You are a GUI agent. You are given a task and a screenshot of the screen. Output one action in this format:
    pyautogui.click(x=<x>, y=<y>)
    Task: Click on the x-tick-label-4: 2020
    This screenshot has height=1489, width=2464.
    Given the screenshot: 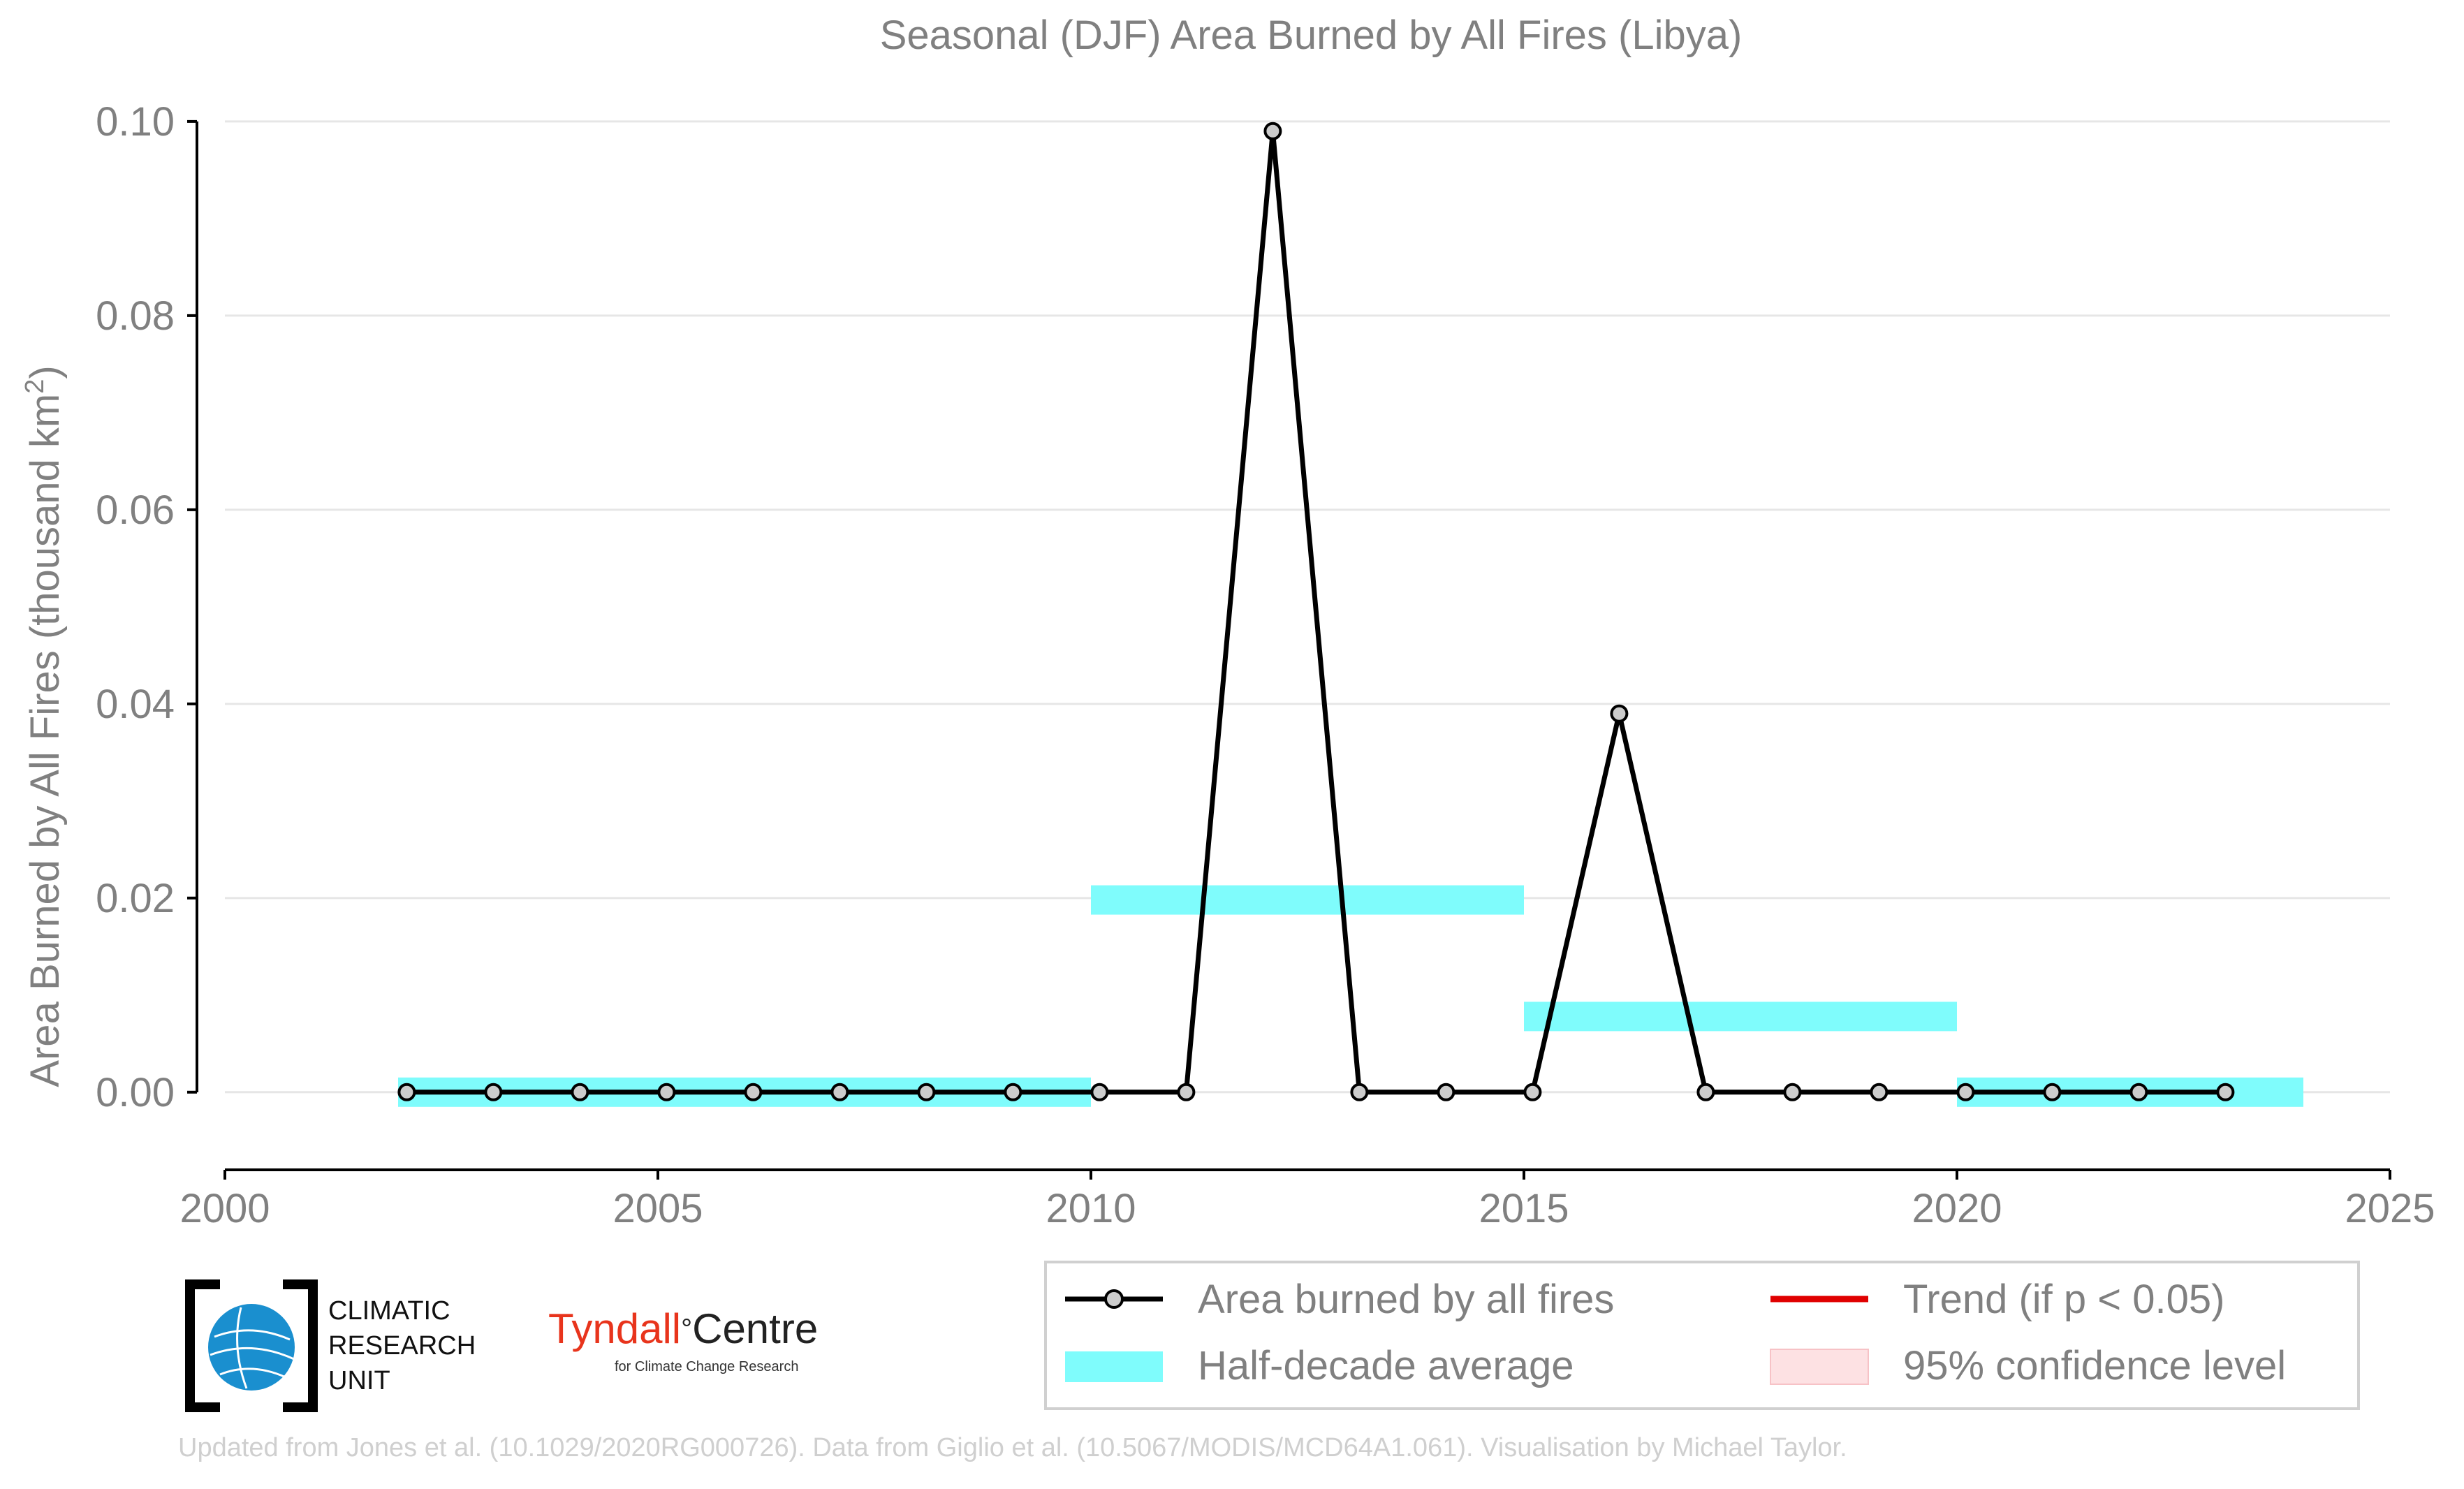 What is the action you would take?
    pyautogui.click(x=1957, y=1208)
    